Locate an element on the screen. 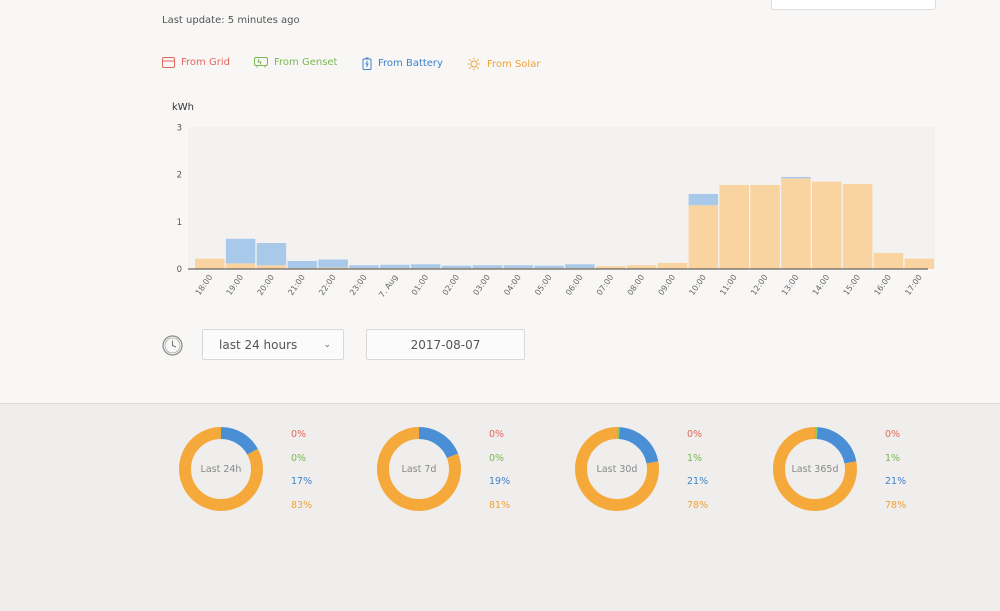 This screenshot has width=1000, height=611. x-tick-label: 17:00 is located at coordinates (913, 285).